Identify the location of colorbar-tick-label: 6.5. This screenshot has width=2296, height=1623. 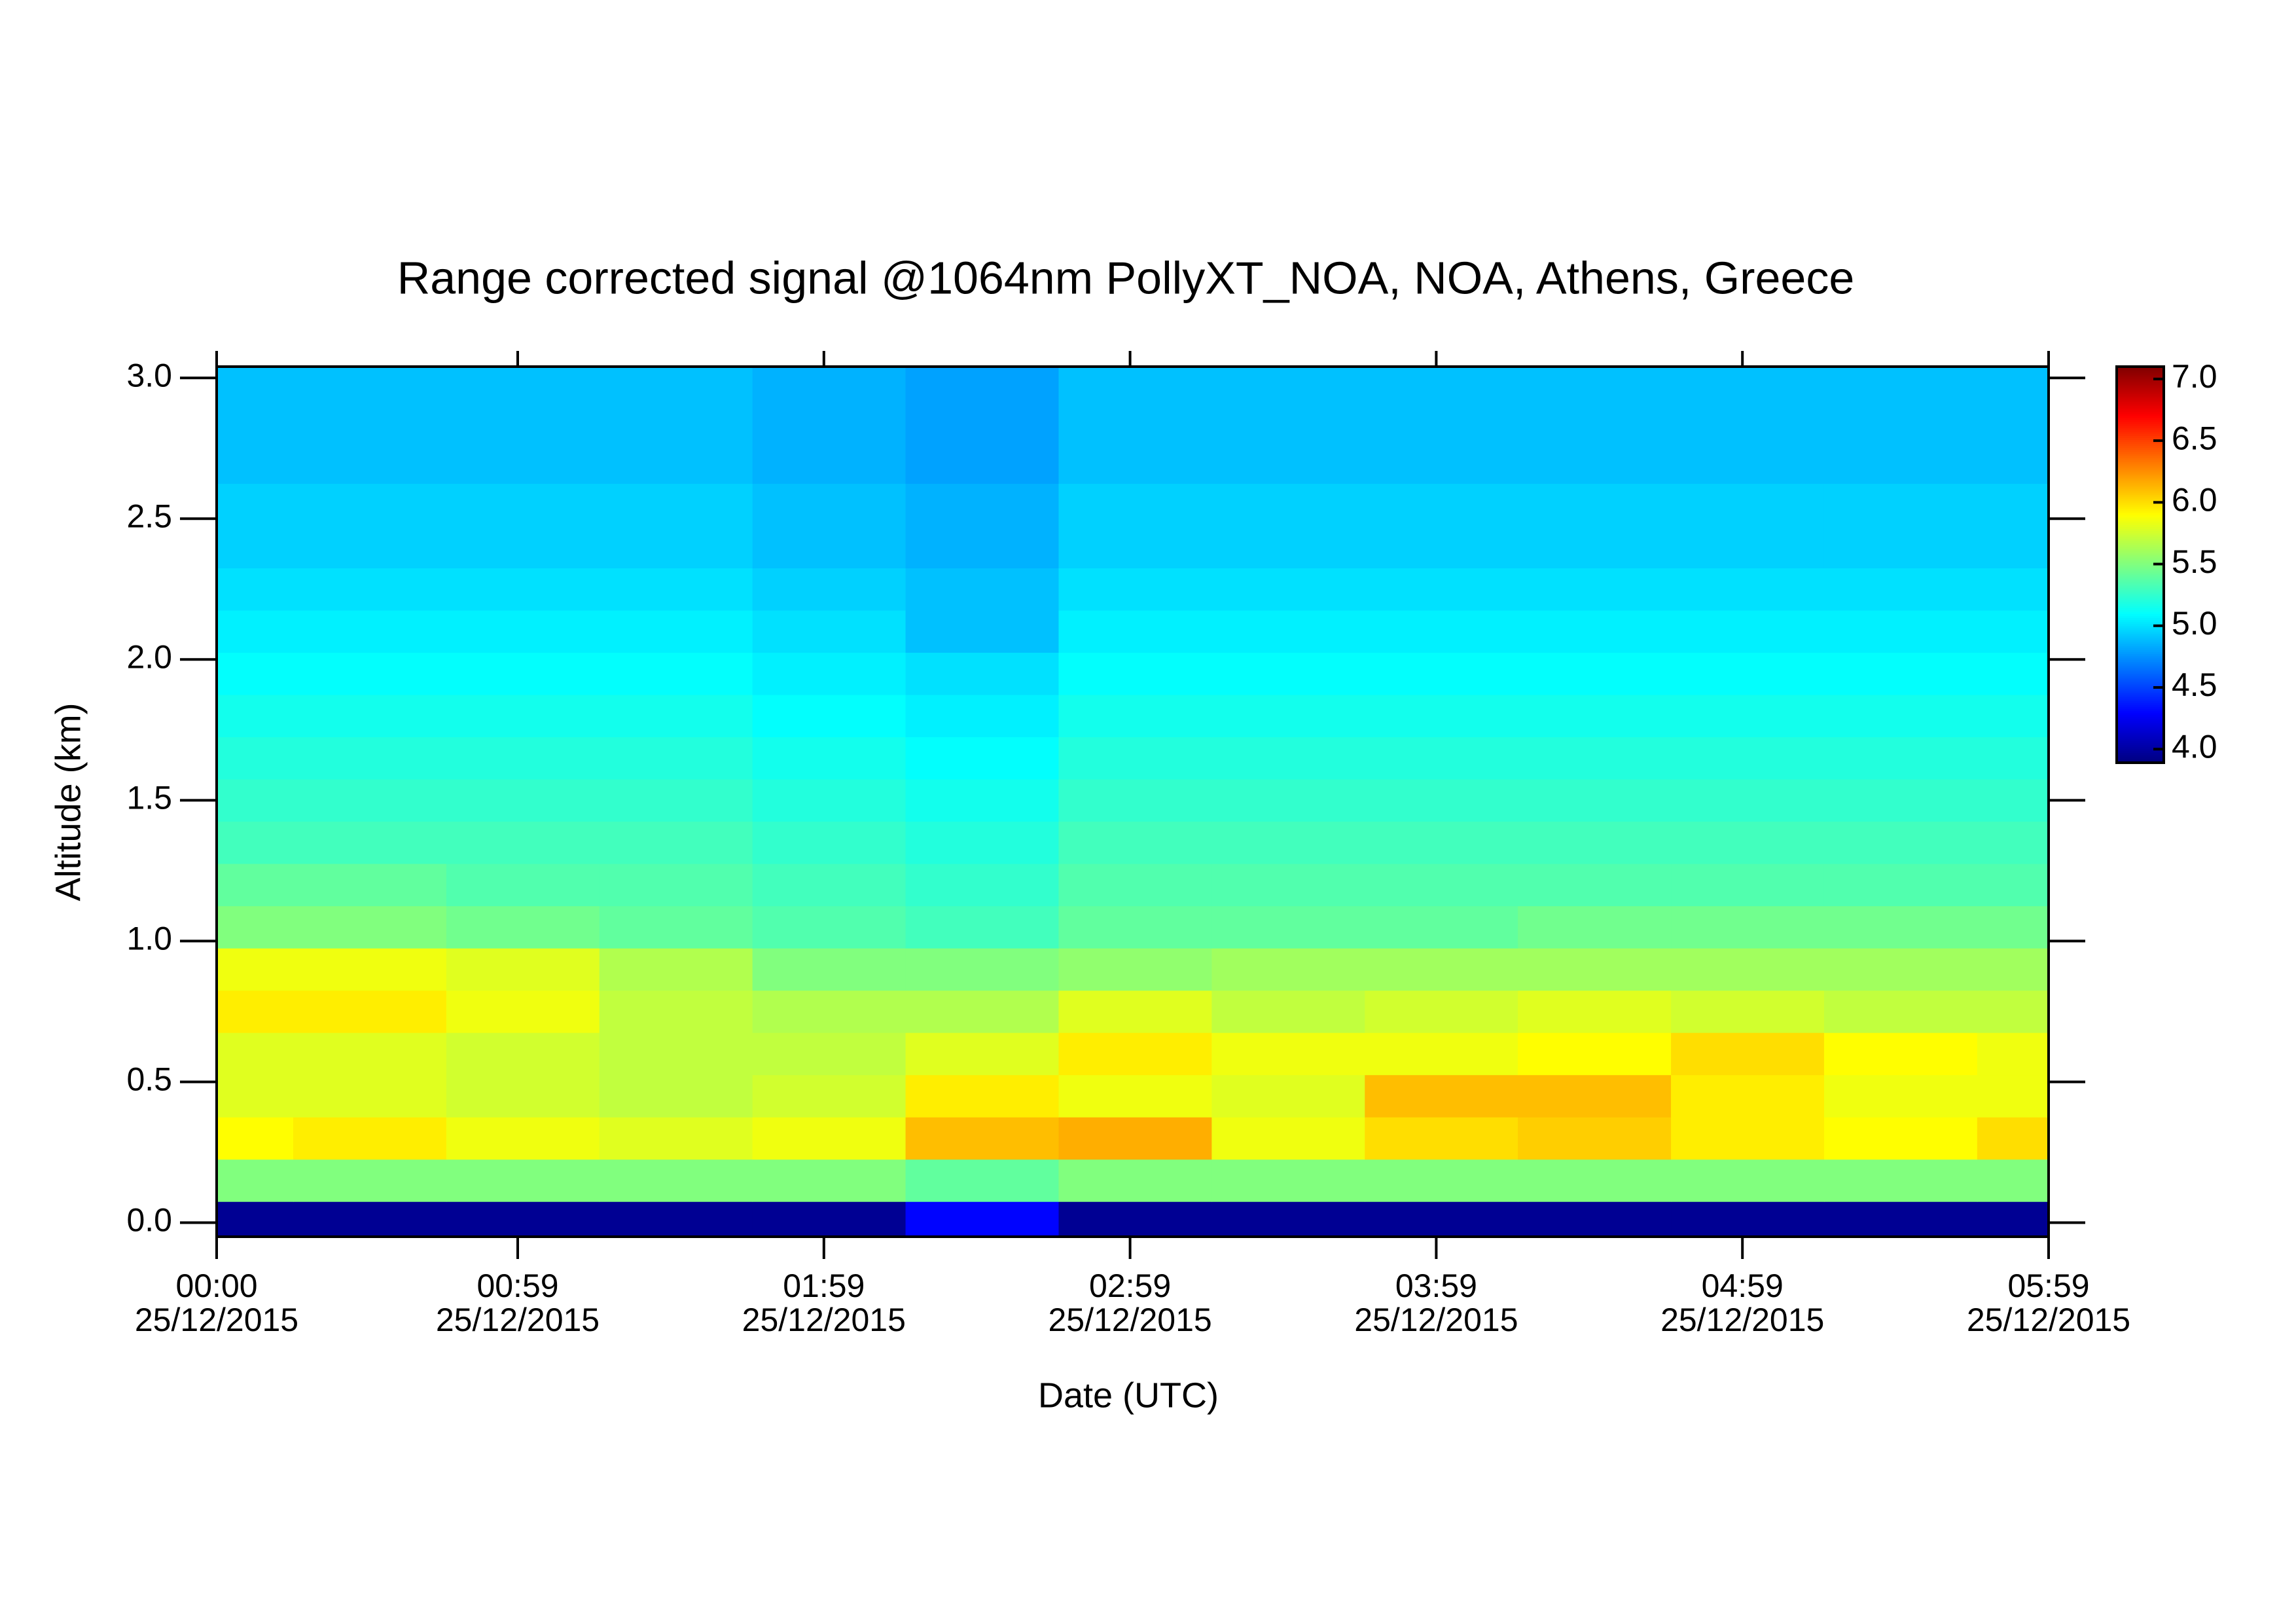
(2194, 438).